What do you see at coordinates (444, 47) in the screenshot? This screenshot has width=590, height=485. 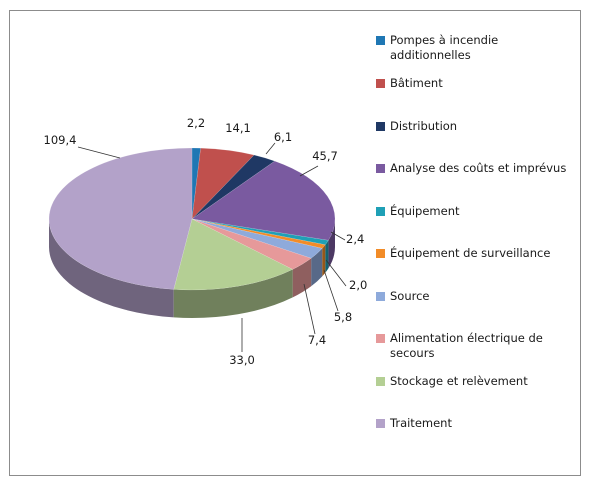 I see `legend-label: Pompes à incendie additionnelles` at bounding box center [444, 47].